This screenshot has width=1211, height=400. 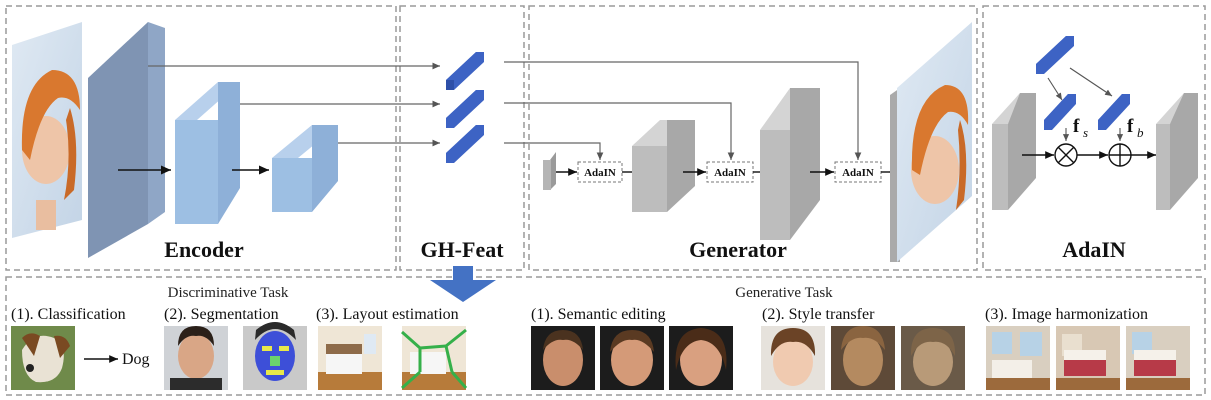 What do you see at coordinates (1114, 112) in the screenshot?
I see `fb-code` at bounding box center [1114, 112].